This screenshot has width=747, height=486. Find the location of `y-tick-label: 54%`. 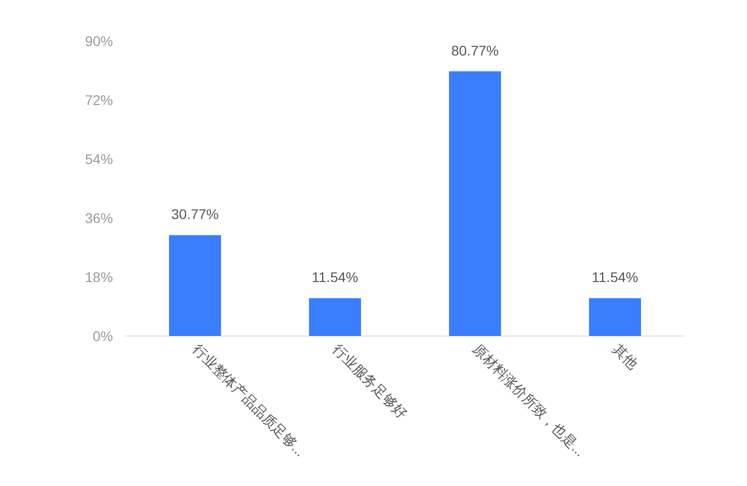

y-tick-label: 54% is located at coordinates (98, 159).